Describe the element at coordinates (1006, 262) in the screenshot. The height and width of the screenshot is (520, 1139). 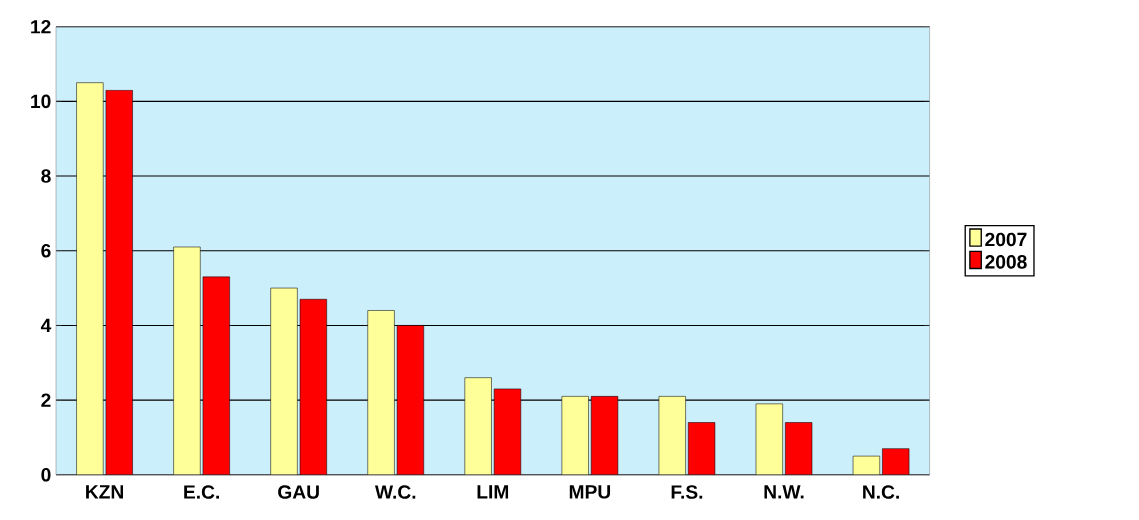
I see `legend-label: 2008` at that location.